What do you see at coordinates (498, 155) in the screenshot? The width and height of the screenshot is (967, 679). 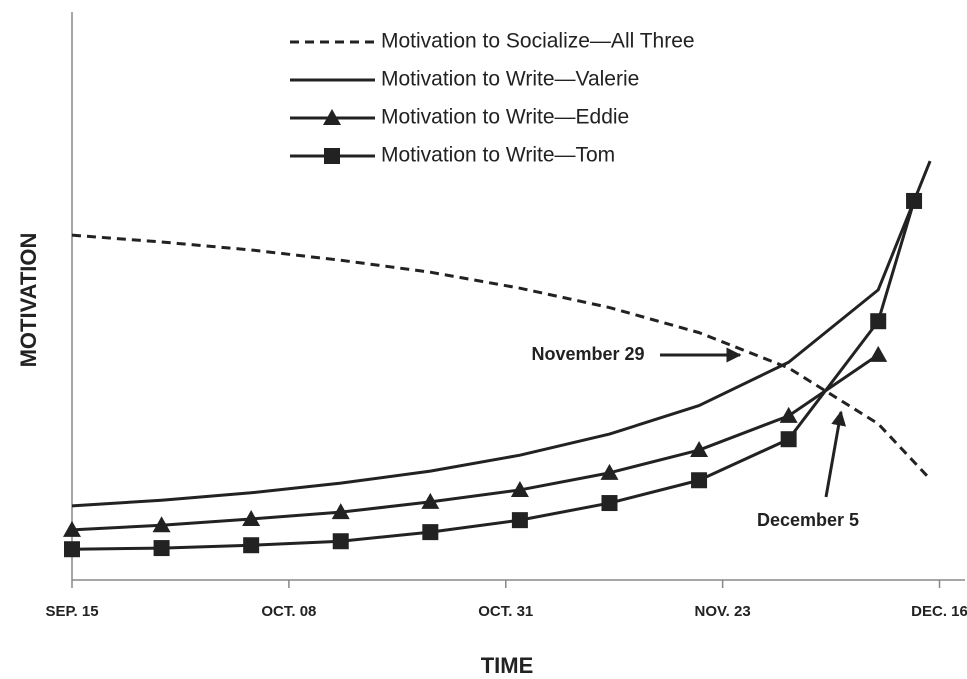 I see `legend-label: Motivation to Write—Tom` at bounding box center [498, 155].